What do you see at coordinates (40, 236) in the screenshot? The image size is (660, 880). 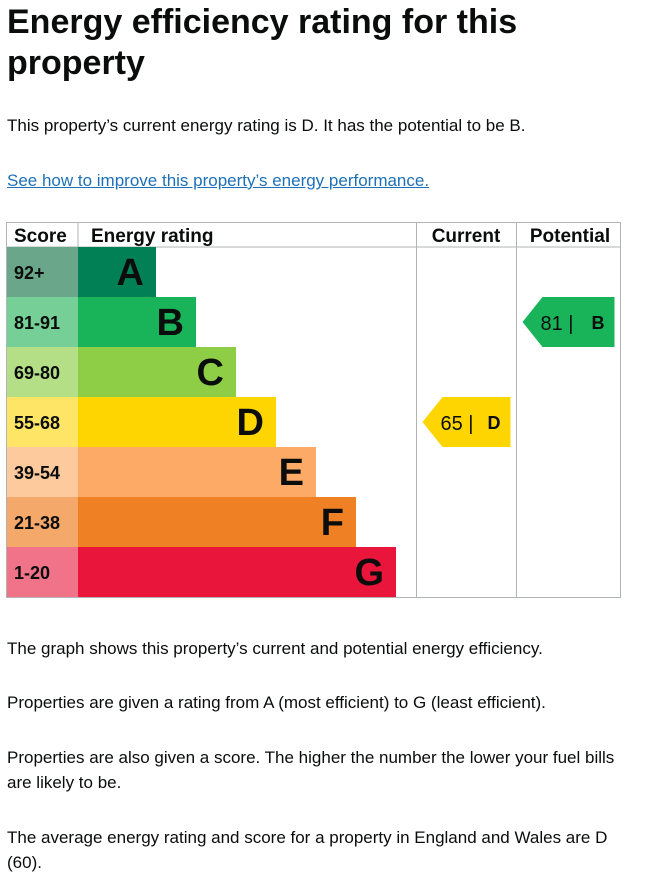 I see `column-header-score: Score` at bounding box center [40, 236].